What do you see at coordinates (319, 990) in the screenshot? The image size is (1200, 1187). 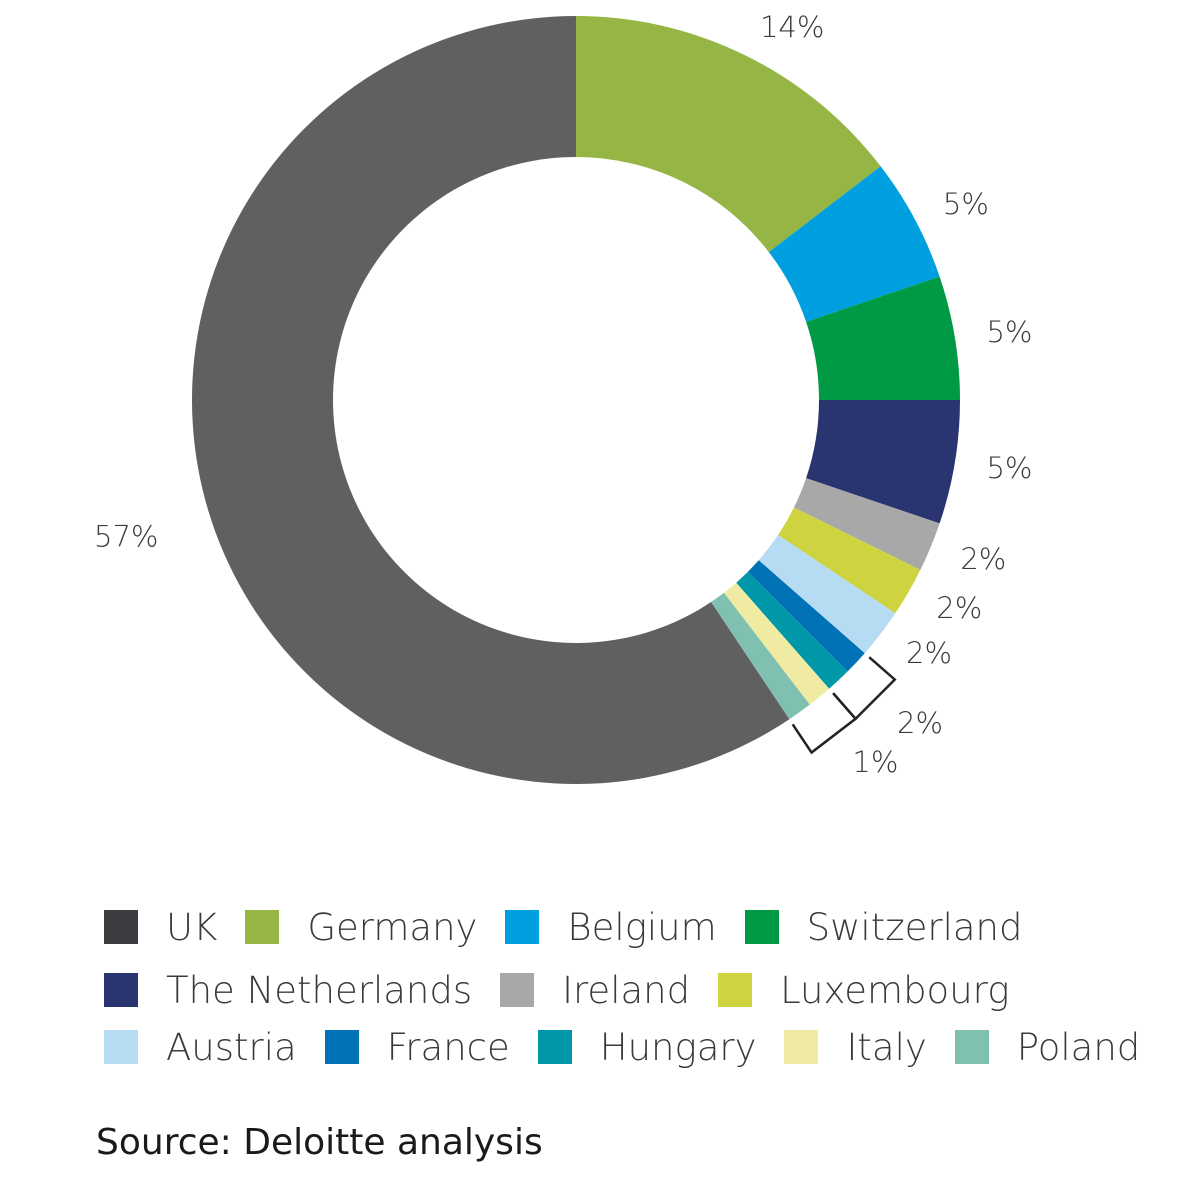 I see `legend-label: The Netherlands` at bounding box center [319, 990].